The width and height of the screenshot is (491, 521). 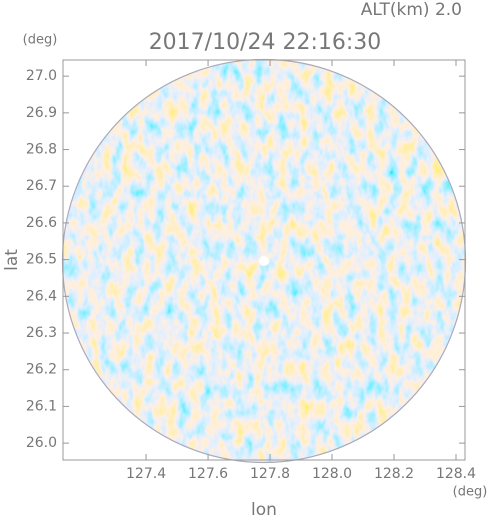 What do you see at coordinates (41, 406) in the screenshot?
I see `y-tick-label: 26.1` at bounding box center [41, 406].